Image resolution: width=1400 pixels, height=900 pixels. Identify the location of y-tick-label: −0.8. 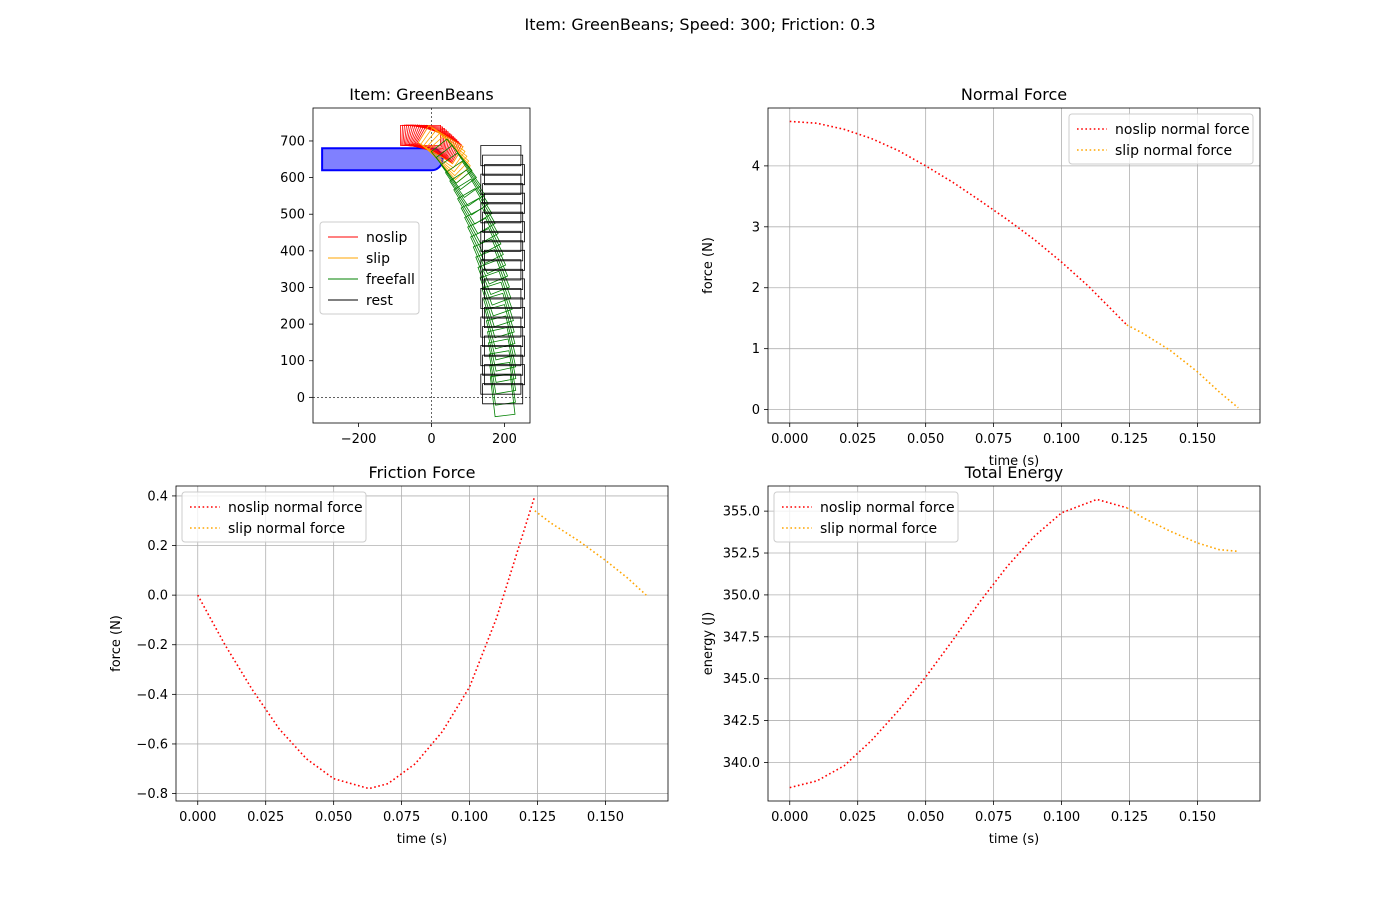
(152, 794).